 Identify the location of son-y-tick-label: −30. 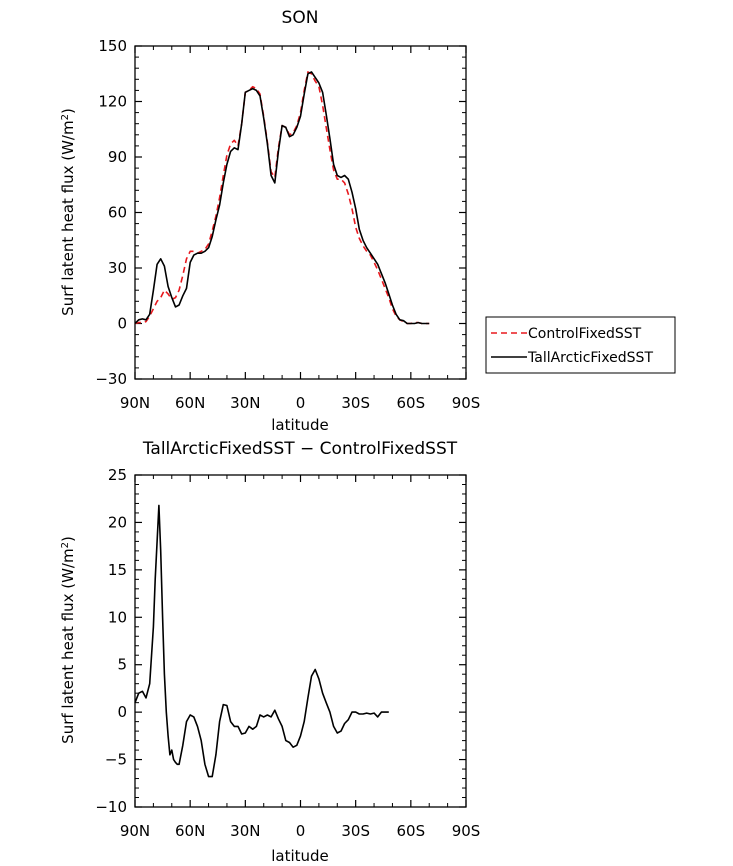
(111, 379).